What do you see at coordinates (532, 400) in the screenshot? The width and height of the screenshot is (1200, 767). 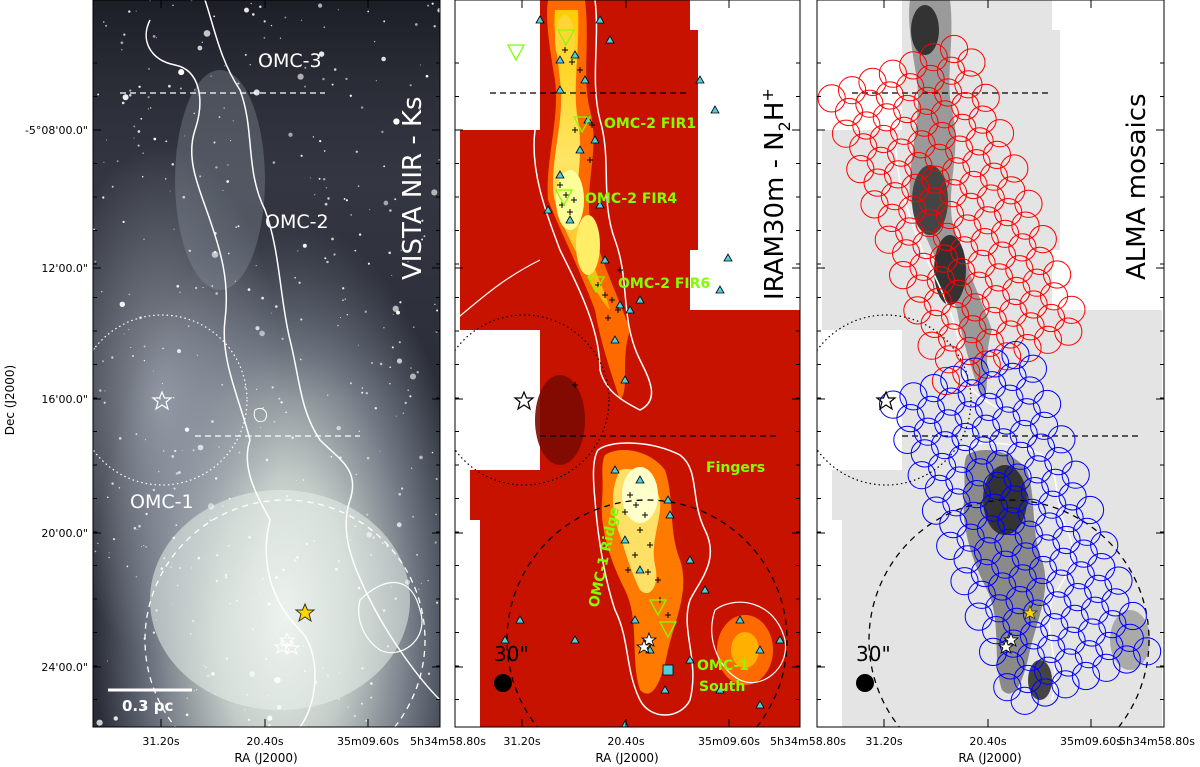 I see `dotted-circle` at bounding box center [532, 400].